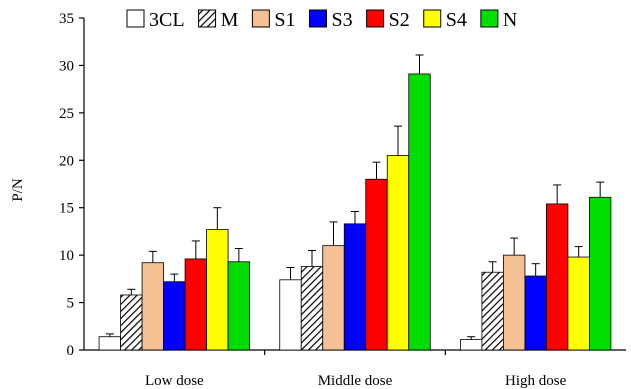 The height and width of the screenshot is (389, 631). Describe the element at coordinates (131, 322) in the screenshot. I see `bar-M-low-dose` at that location.